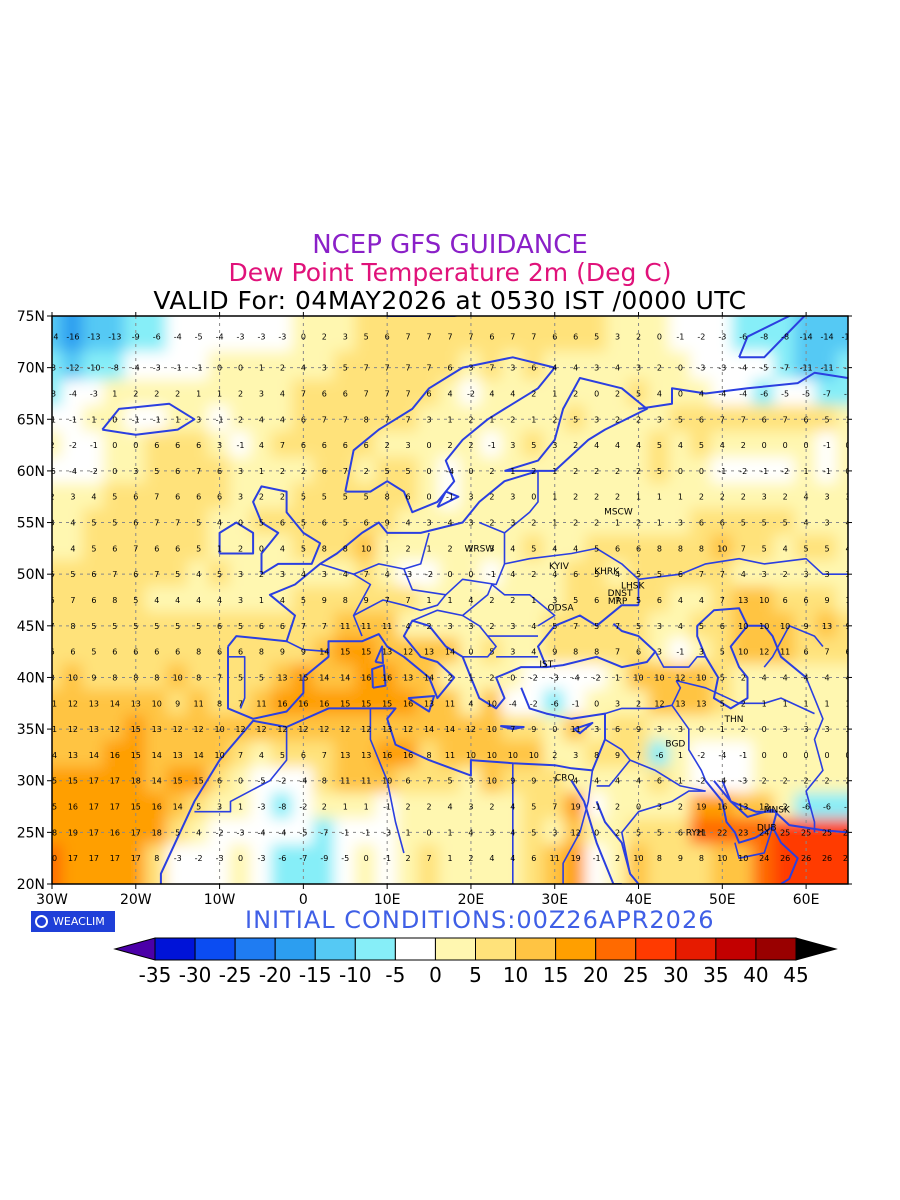 The width and height of the screenshot is (900, 1200). Describe the element at coordinates (136, 900) in the screenshot. I see `lon-label: 20W` at that location.